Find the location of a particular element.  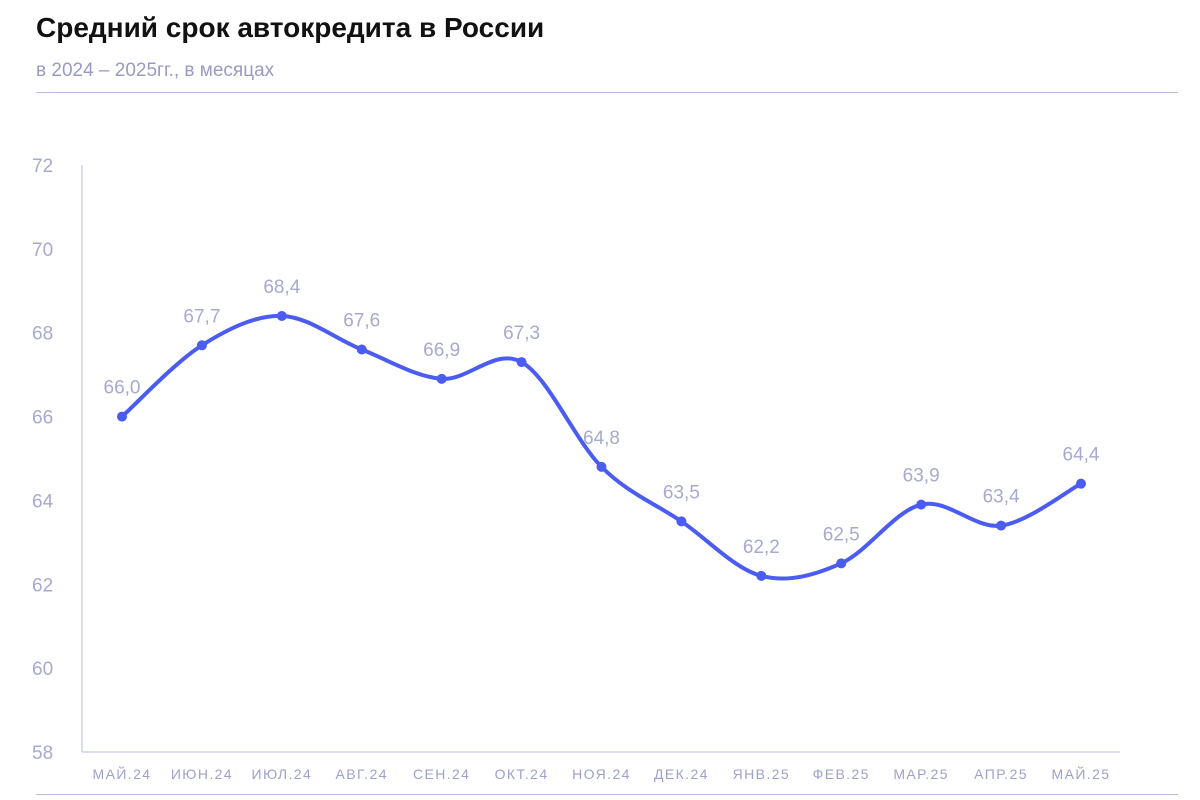

x-tick-label: ИЮЛ.24 is located at coordinates (282, 774).